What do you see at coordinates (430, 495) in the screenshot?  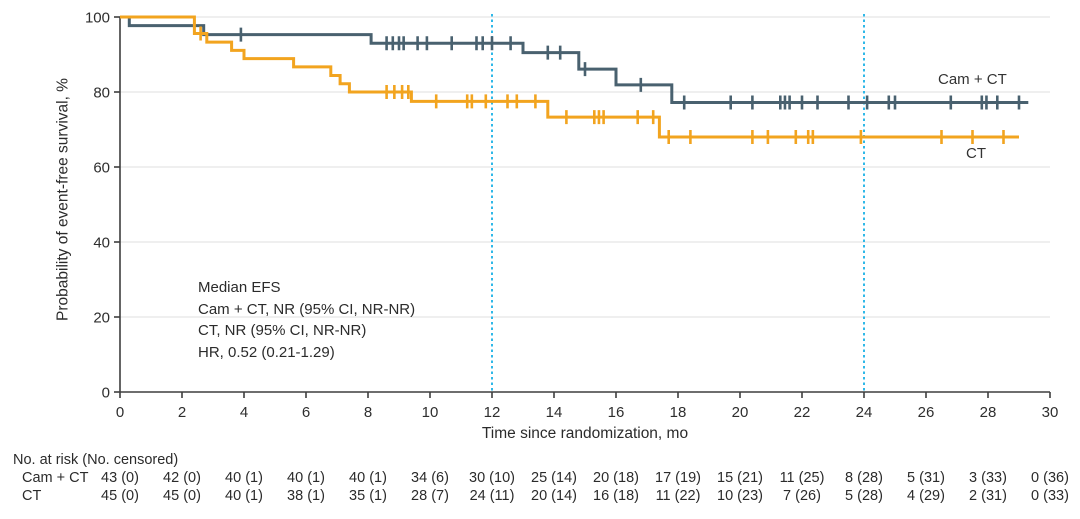 I see `risk-cell: 28 (7)` at bounding box center [430, 495].